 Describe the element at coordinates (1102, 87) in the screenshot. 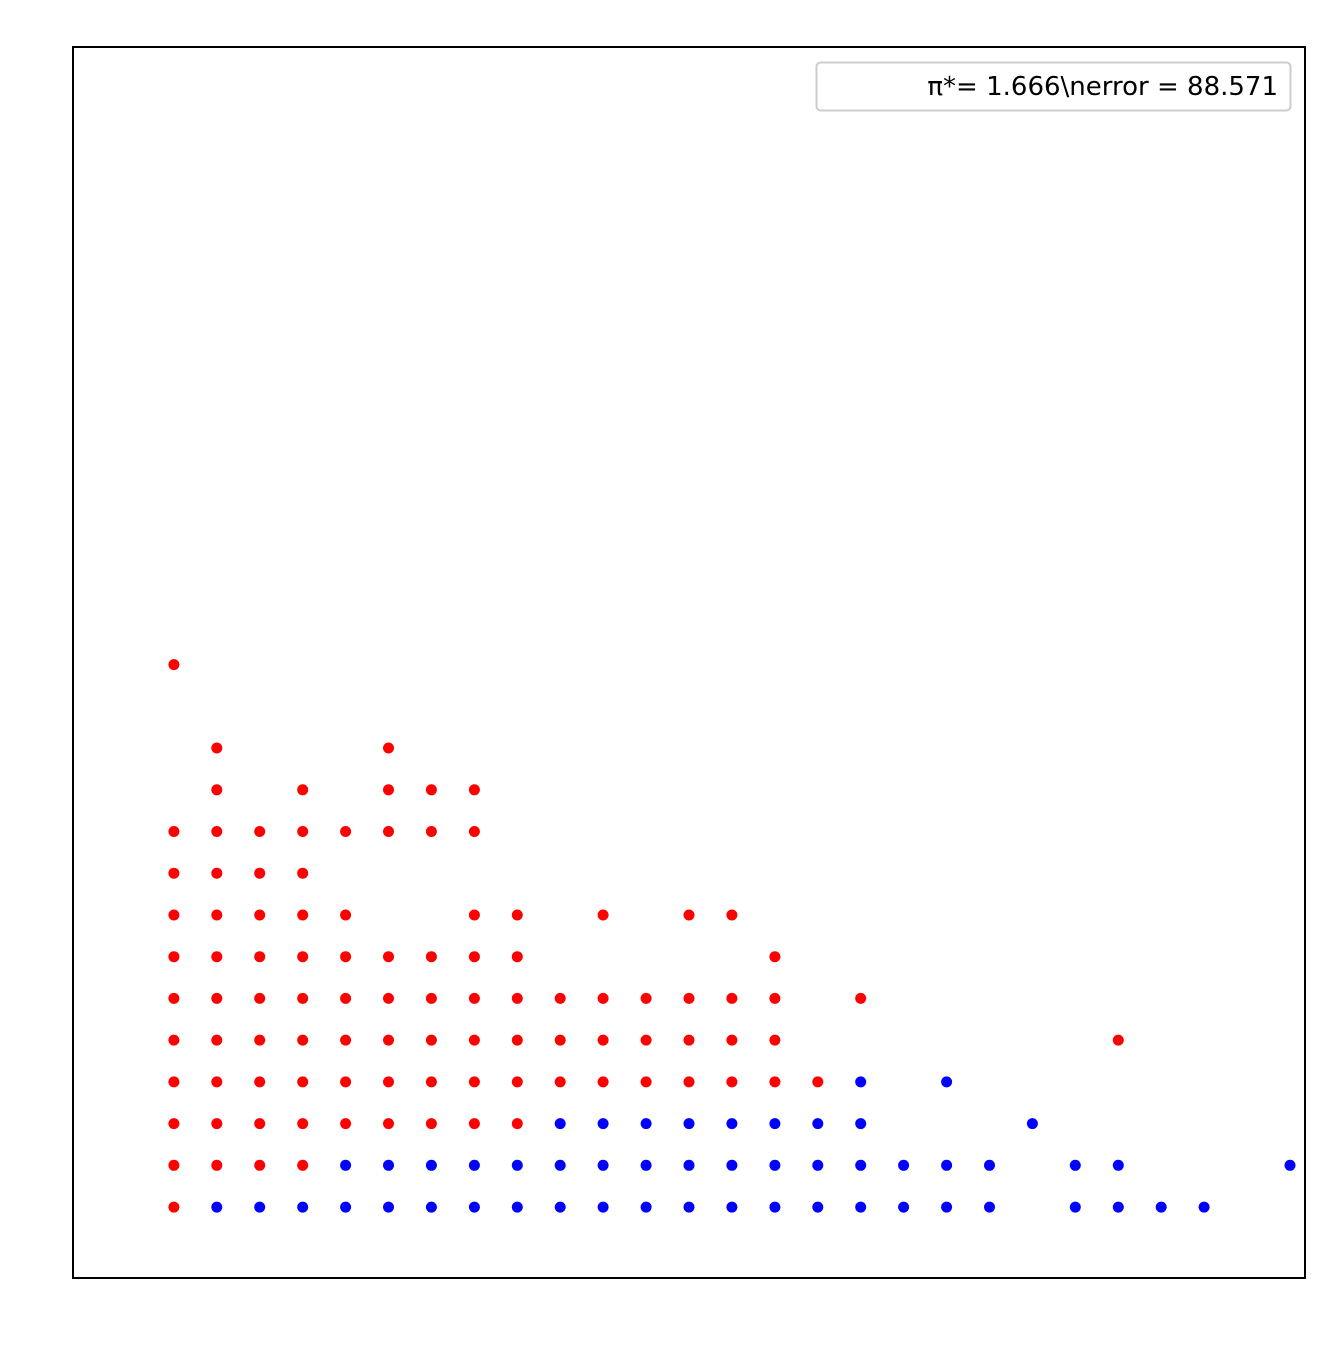

I see `legend-label: π*= 1.666\nerror = 88.571` at that location.